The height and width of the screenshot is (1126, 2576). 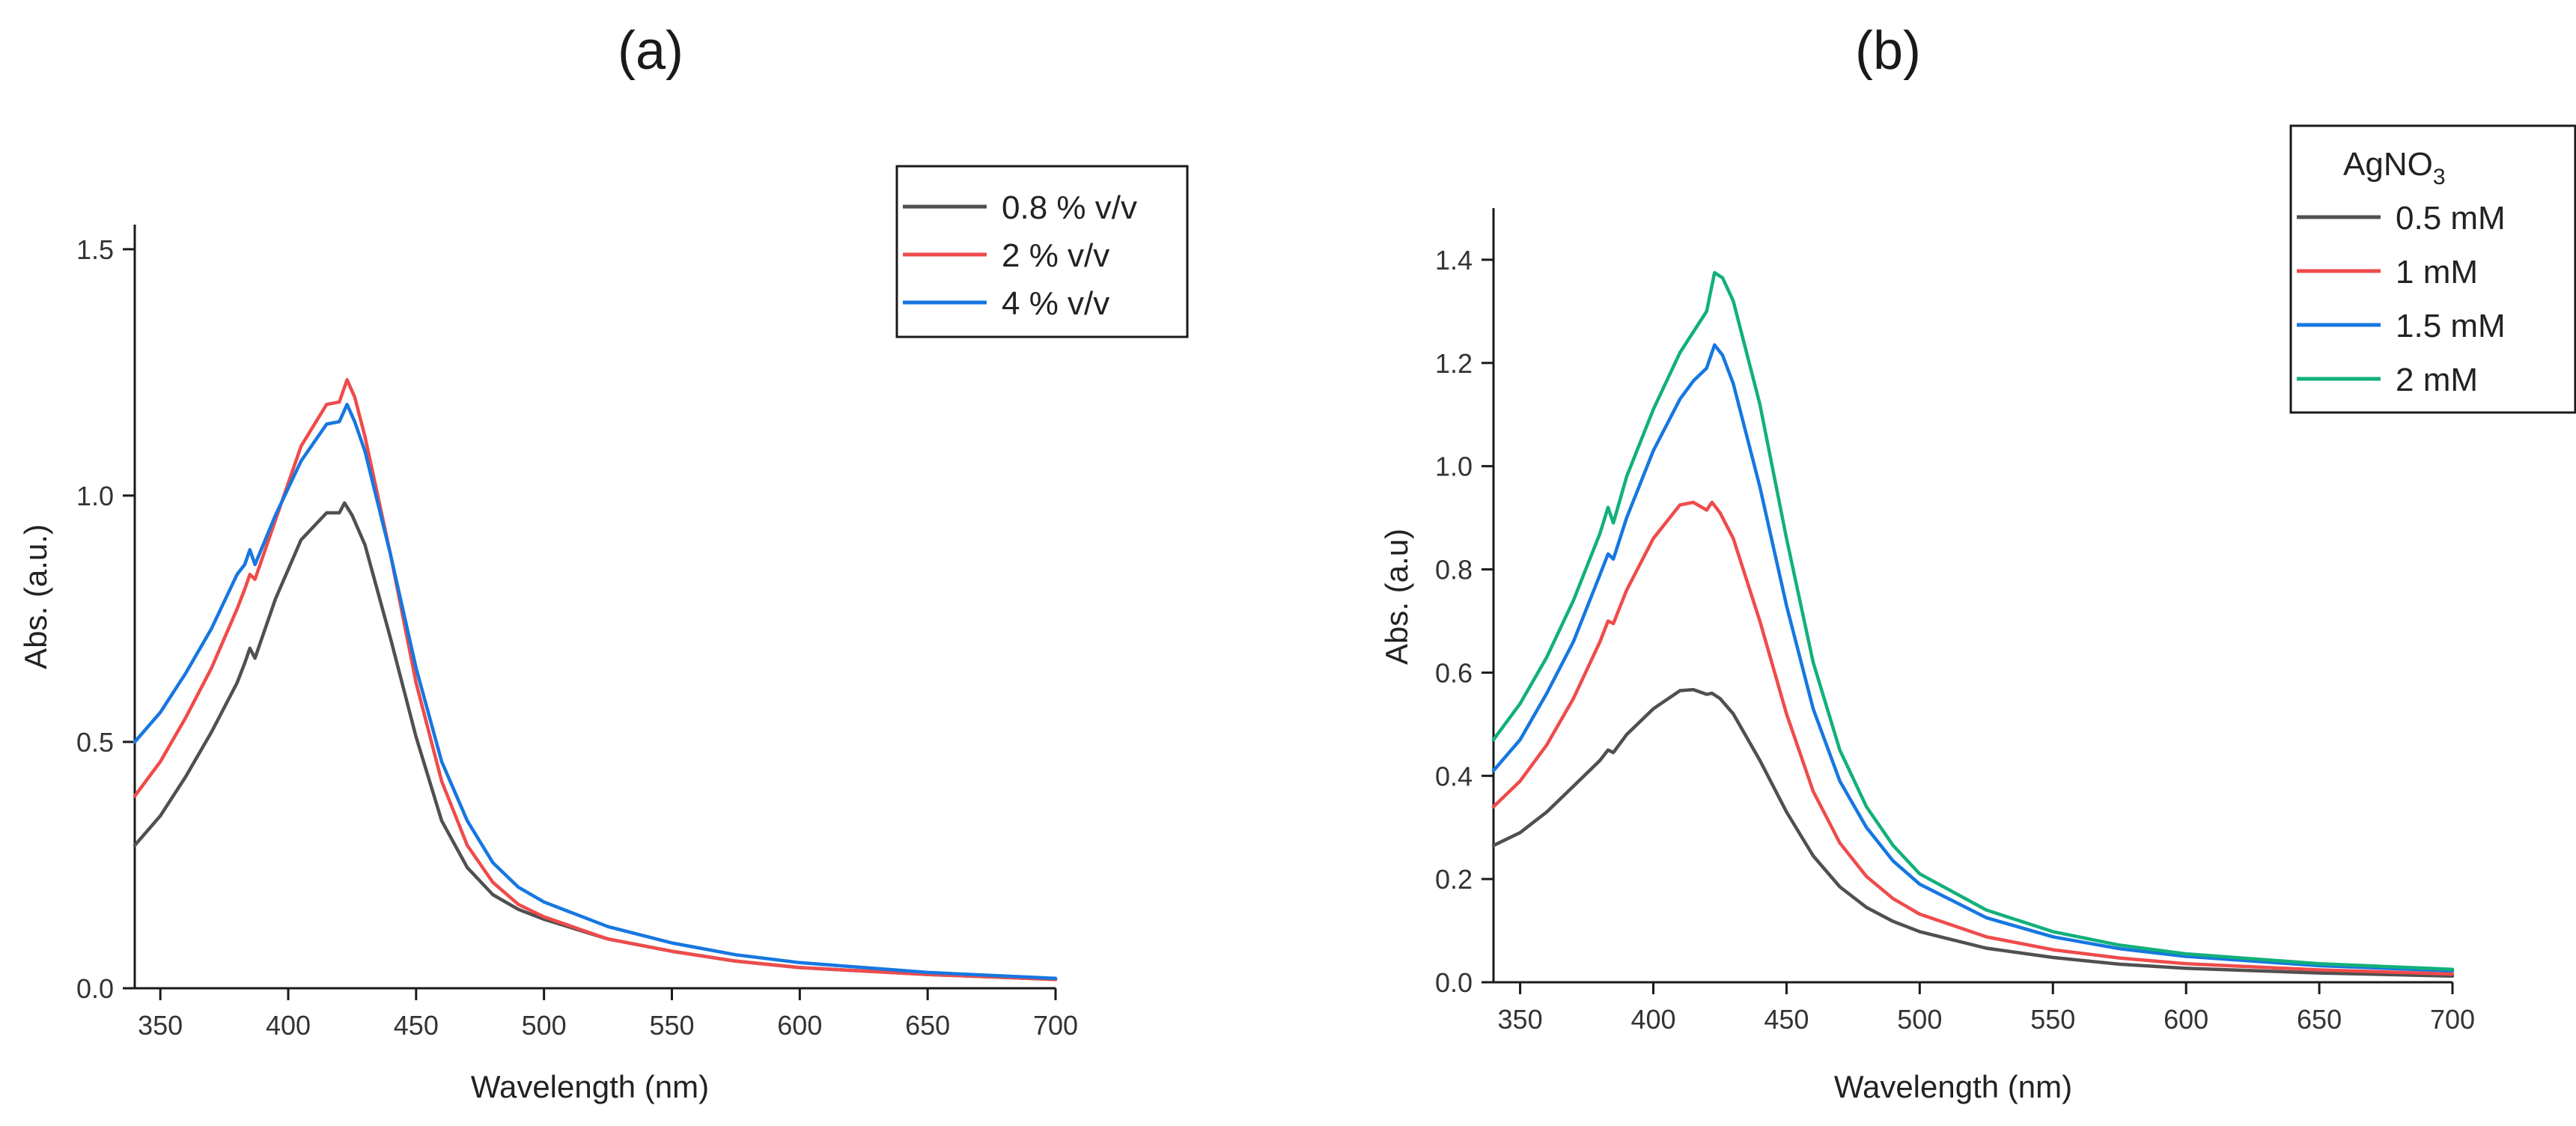 What do you see at coordinates (1454, 363) in the screenshot?
I see `panel-b-y-tick-label: 1.2` at bounding box center [1454, 363].